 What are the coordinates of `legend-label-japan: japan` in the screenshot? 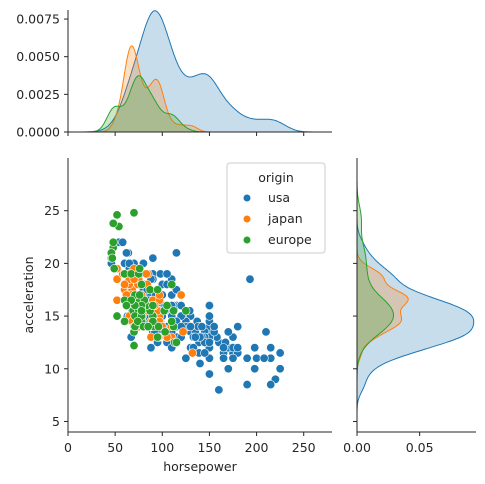 It's located at (285, 218).